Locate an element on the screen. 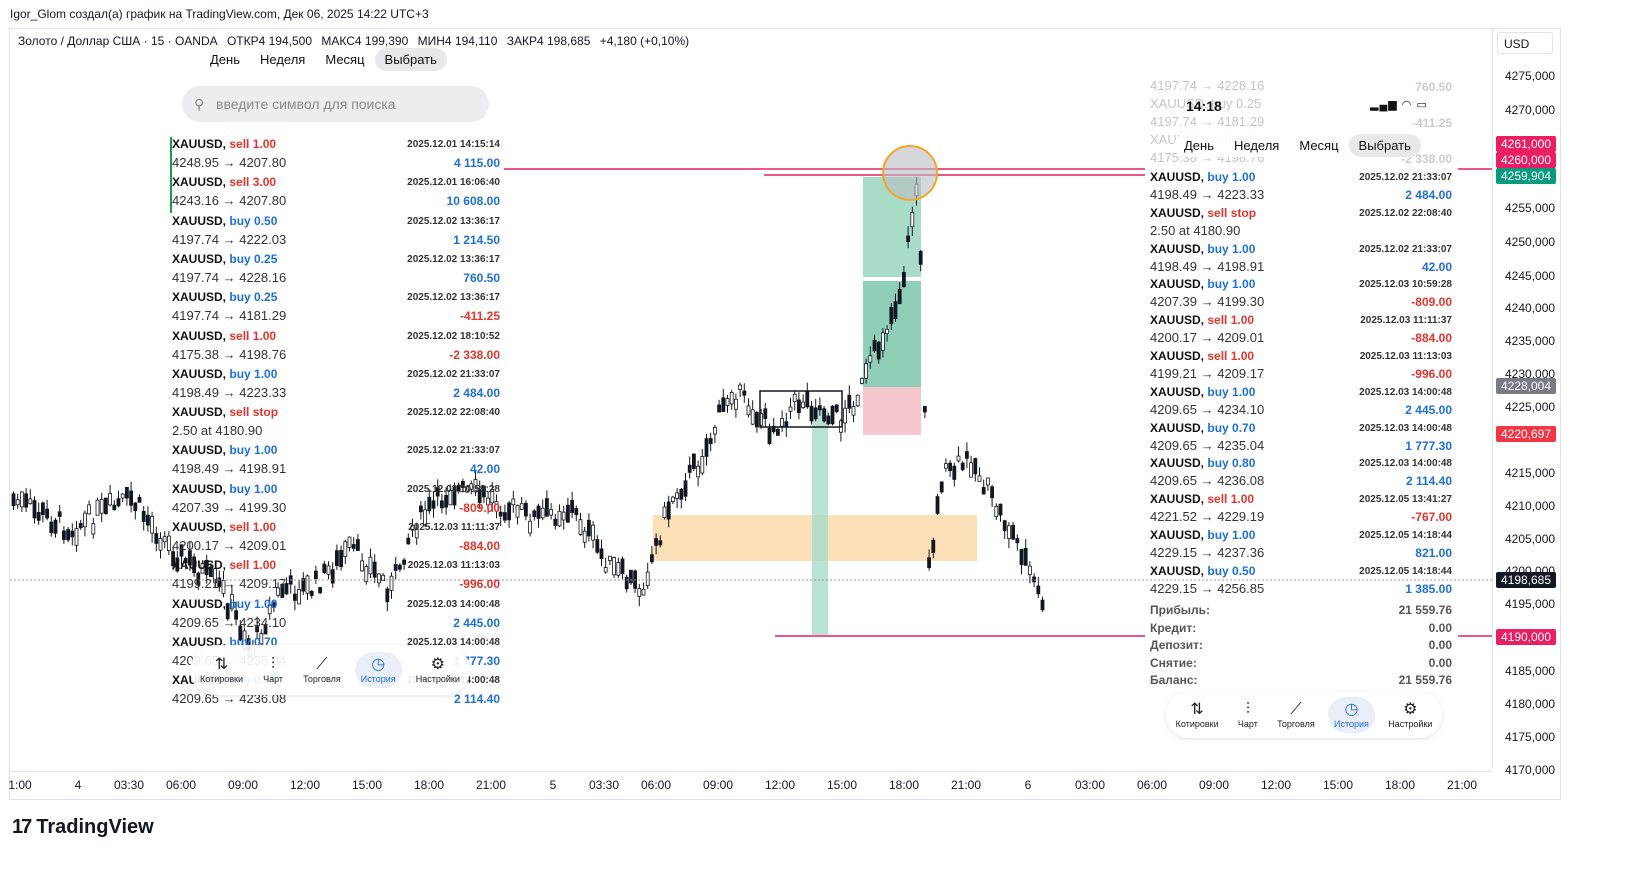  trade-prices: 4243.16 → 4207.80 is located at coordinates (229, 201).